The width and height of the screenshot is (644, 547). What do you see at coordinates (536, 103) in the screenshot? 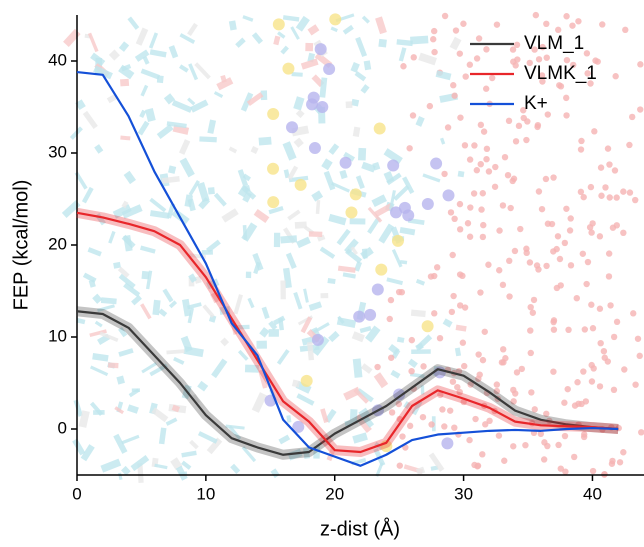
I see `legend-label: K+` at bounding box center [536, 103].